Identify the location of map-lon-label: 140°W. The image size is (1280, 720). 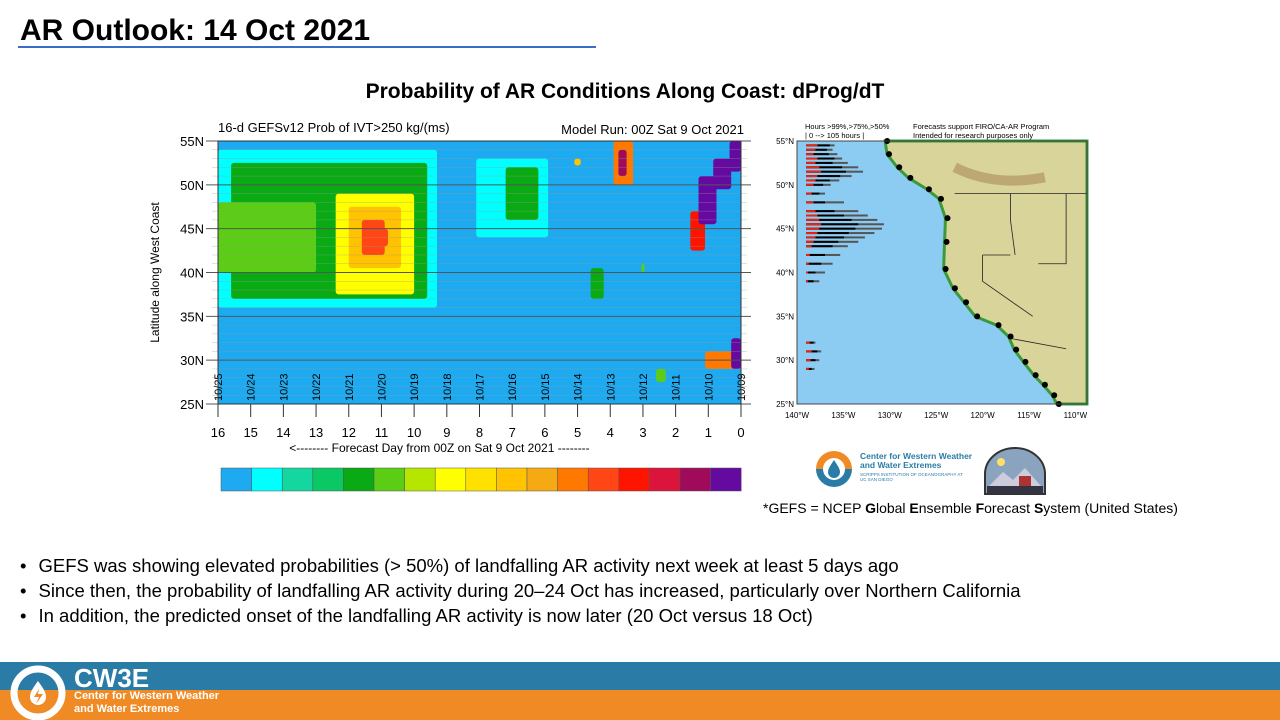
(797, 415).